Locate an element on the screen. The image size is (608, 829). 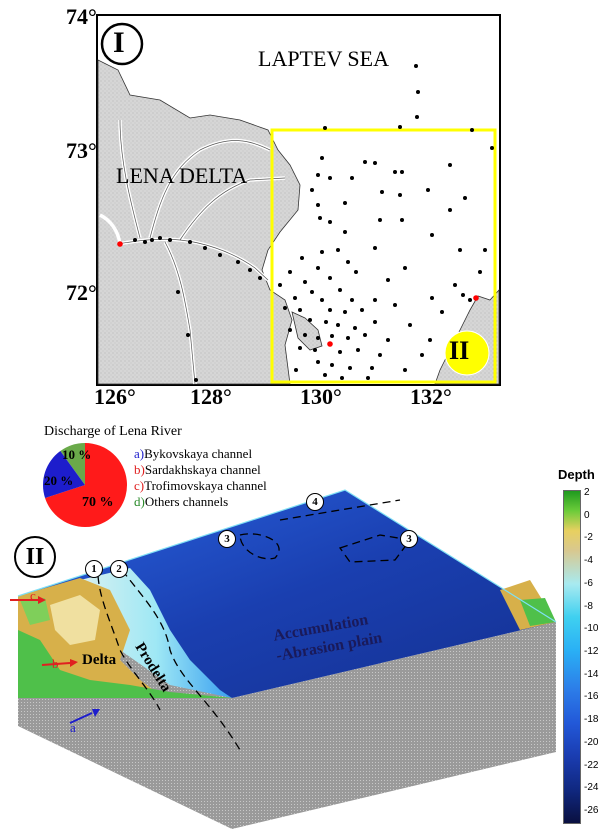
lat-label-72: 72° is located at coordinates (81, 292).